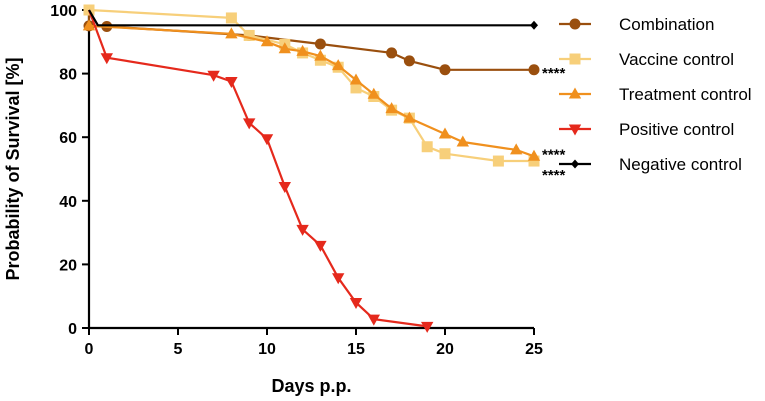 The height and width of the screenshot is (401, 765). Describe the element at coordinates (311, 386) in the screenshot. I see `x-axis-title: Days p.p.` at that location.